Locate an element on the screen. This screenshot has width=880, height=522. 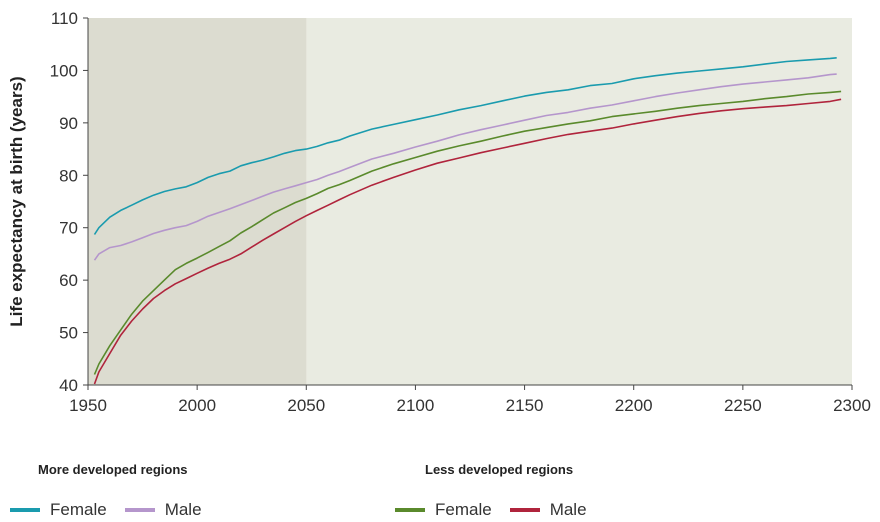
y-tick-label: 90 is located at coordinates (68, 123).